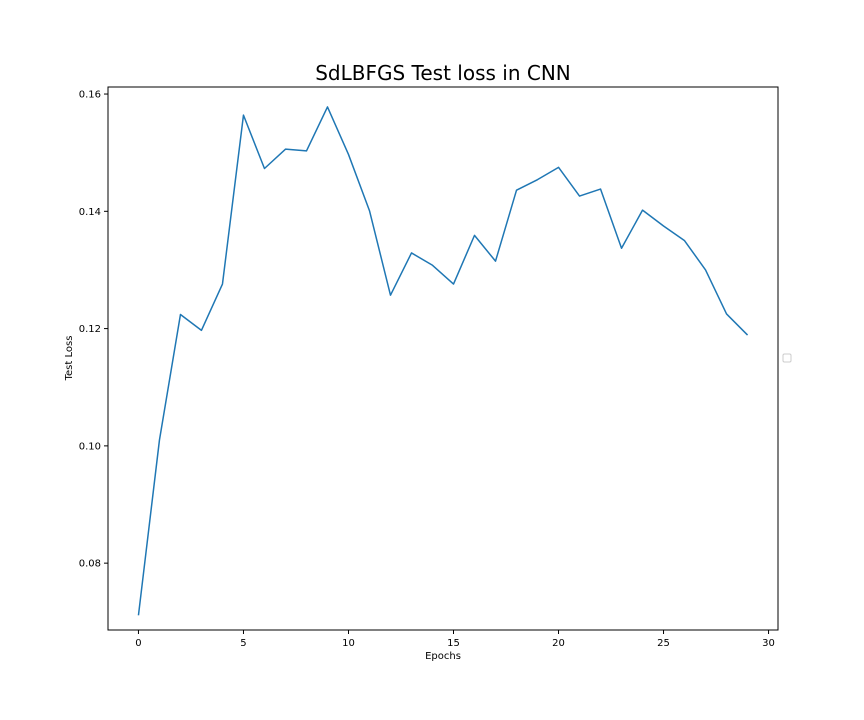  Describe the element at coordinates (90, 564) in the screenshot. I see `y-tick-label: 0.08` at that location.